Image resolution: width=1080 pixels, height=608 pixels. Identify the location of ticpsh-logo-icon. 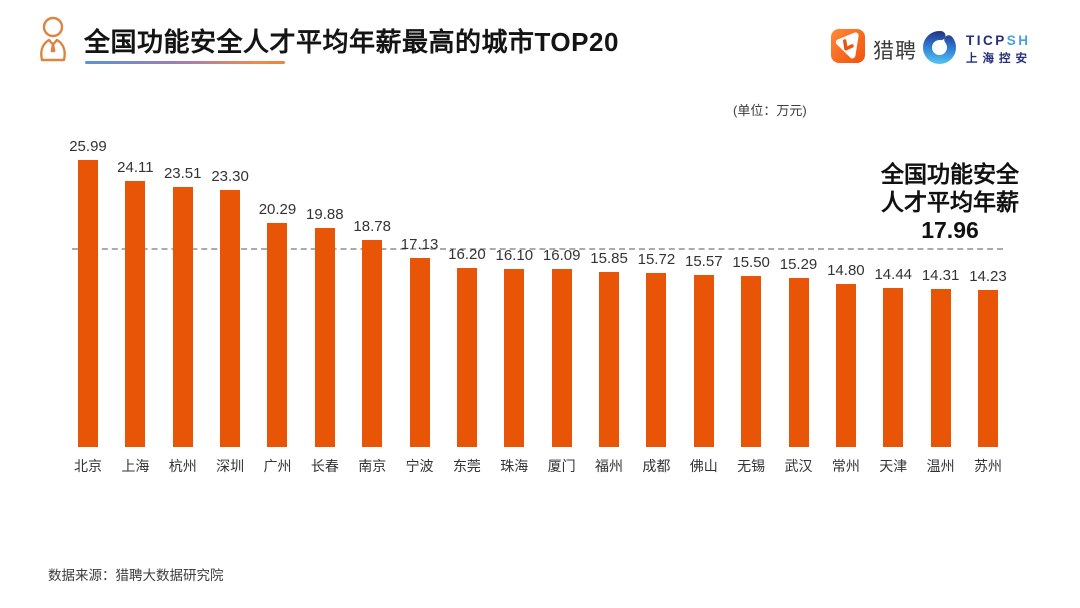
(939, 47).